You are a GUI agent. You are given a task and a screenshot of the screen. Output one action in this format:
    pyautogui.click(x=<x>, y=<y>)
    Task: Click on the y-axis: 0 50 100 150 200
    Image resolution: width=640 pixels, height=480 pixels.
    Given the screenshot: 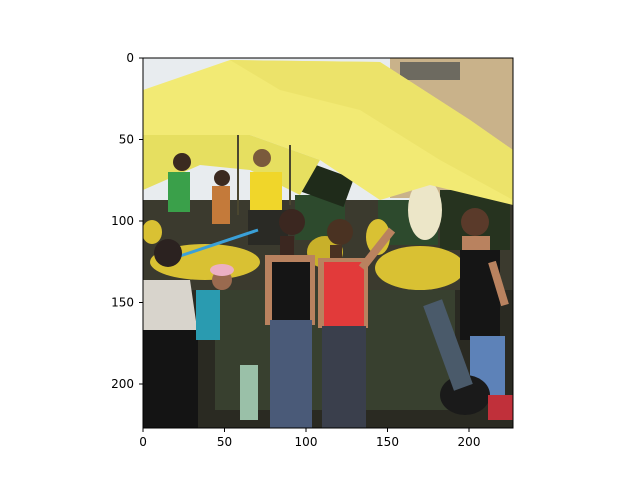 What is the action you would take?
    pyautogui.click(x=127, y=221)
    